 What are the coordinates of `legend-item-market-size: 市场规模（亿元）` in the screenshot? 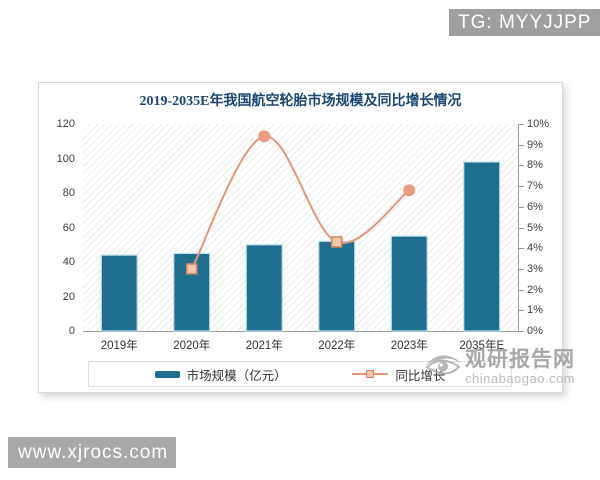 It's located at (220, 374).